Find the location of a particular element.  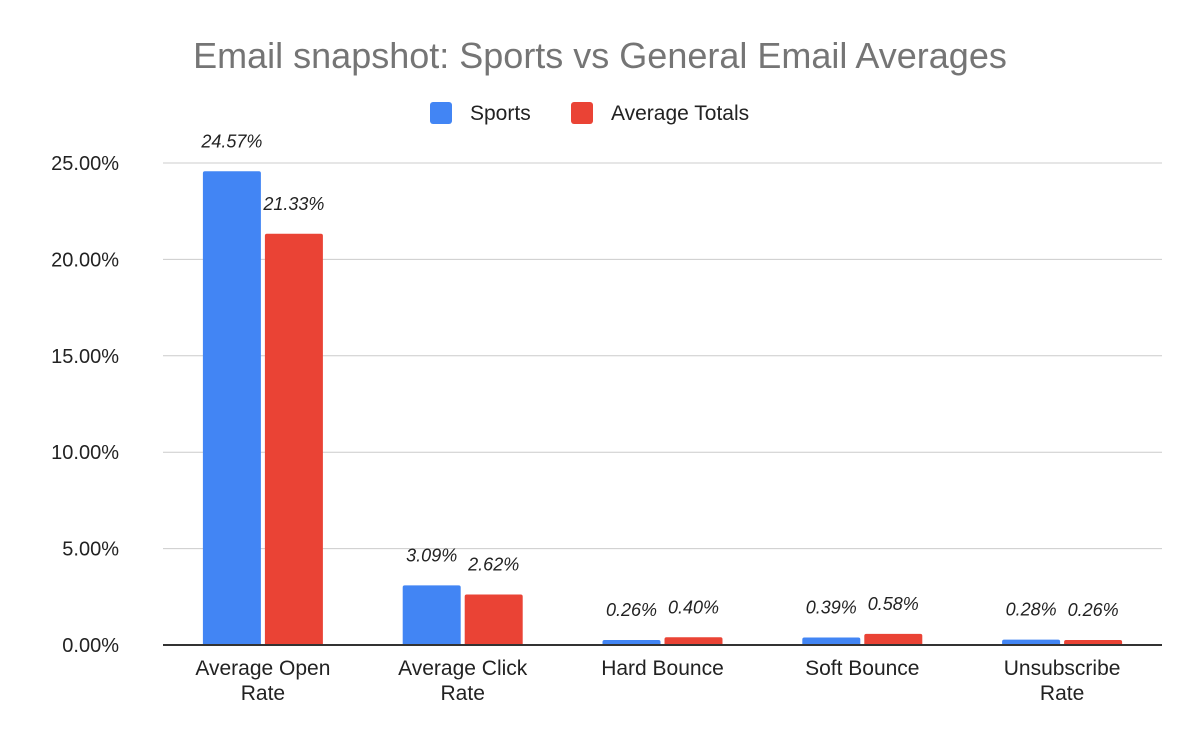

data-label: 0.28% is located at coordinates (1031, 610).